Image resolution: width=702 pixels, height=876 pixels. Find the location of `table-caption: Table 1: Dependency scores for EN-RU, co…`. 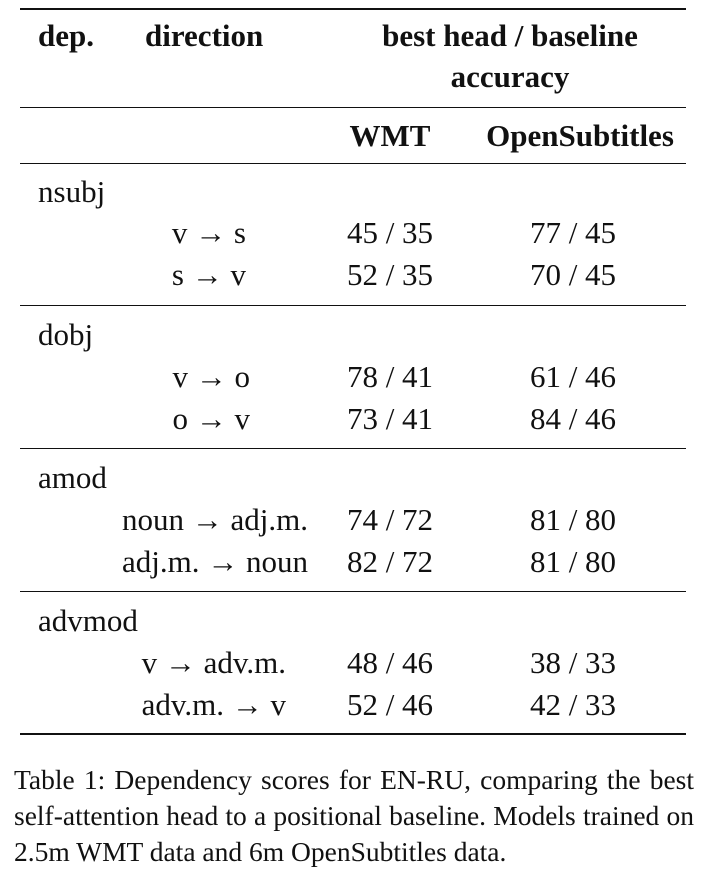

table-caption: Table 1: Dependency scores for EN-RU, co… is located at coordinates (354, 815).